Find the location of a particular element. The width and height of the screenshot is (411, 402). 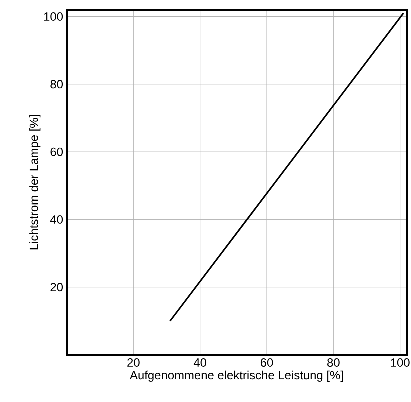

x-tick-label: 100 is located at coordinates (400, 362).